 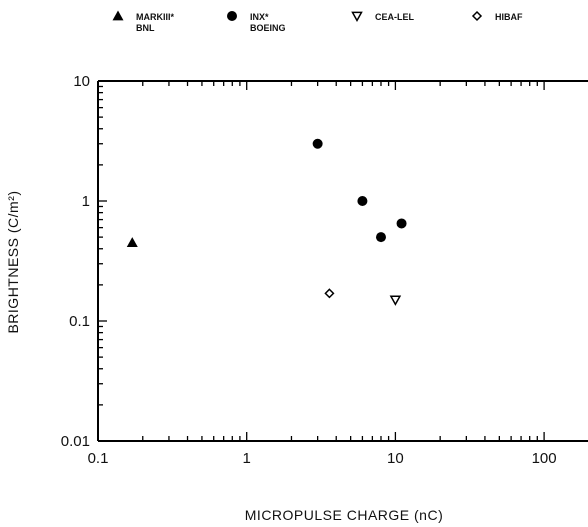 I want to click on x-tick-label: 10, so click(x=395, y=458).